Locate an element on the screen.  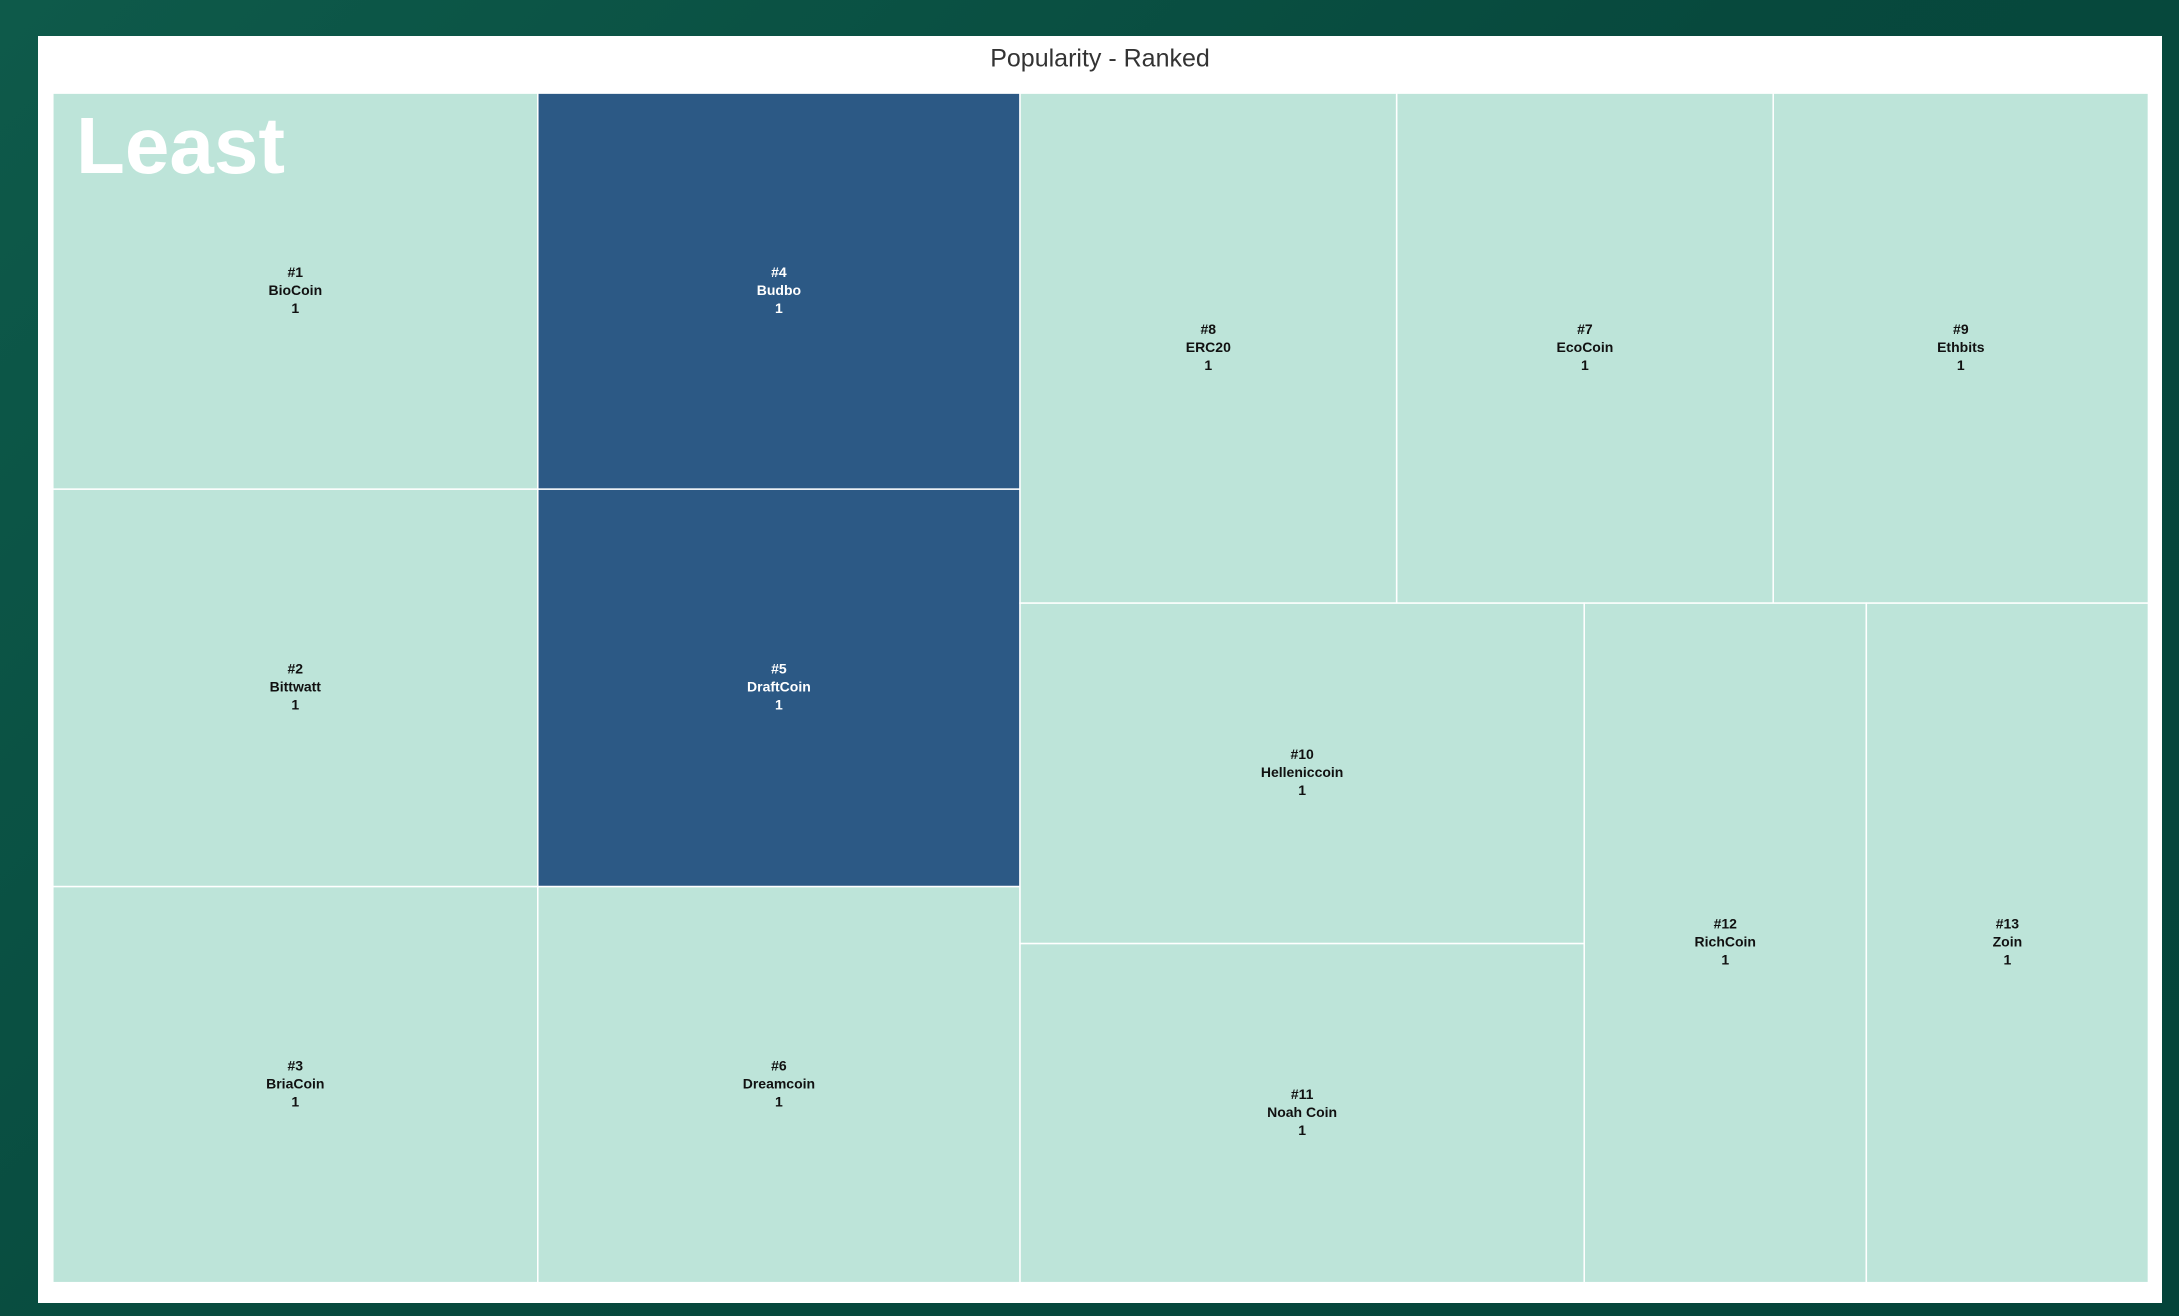
cell-rank: #7 is located at coordinates (1585, 329).